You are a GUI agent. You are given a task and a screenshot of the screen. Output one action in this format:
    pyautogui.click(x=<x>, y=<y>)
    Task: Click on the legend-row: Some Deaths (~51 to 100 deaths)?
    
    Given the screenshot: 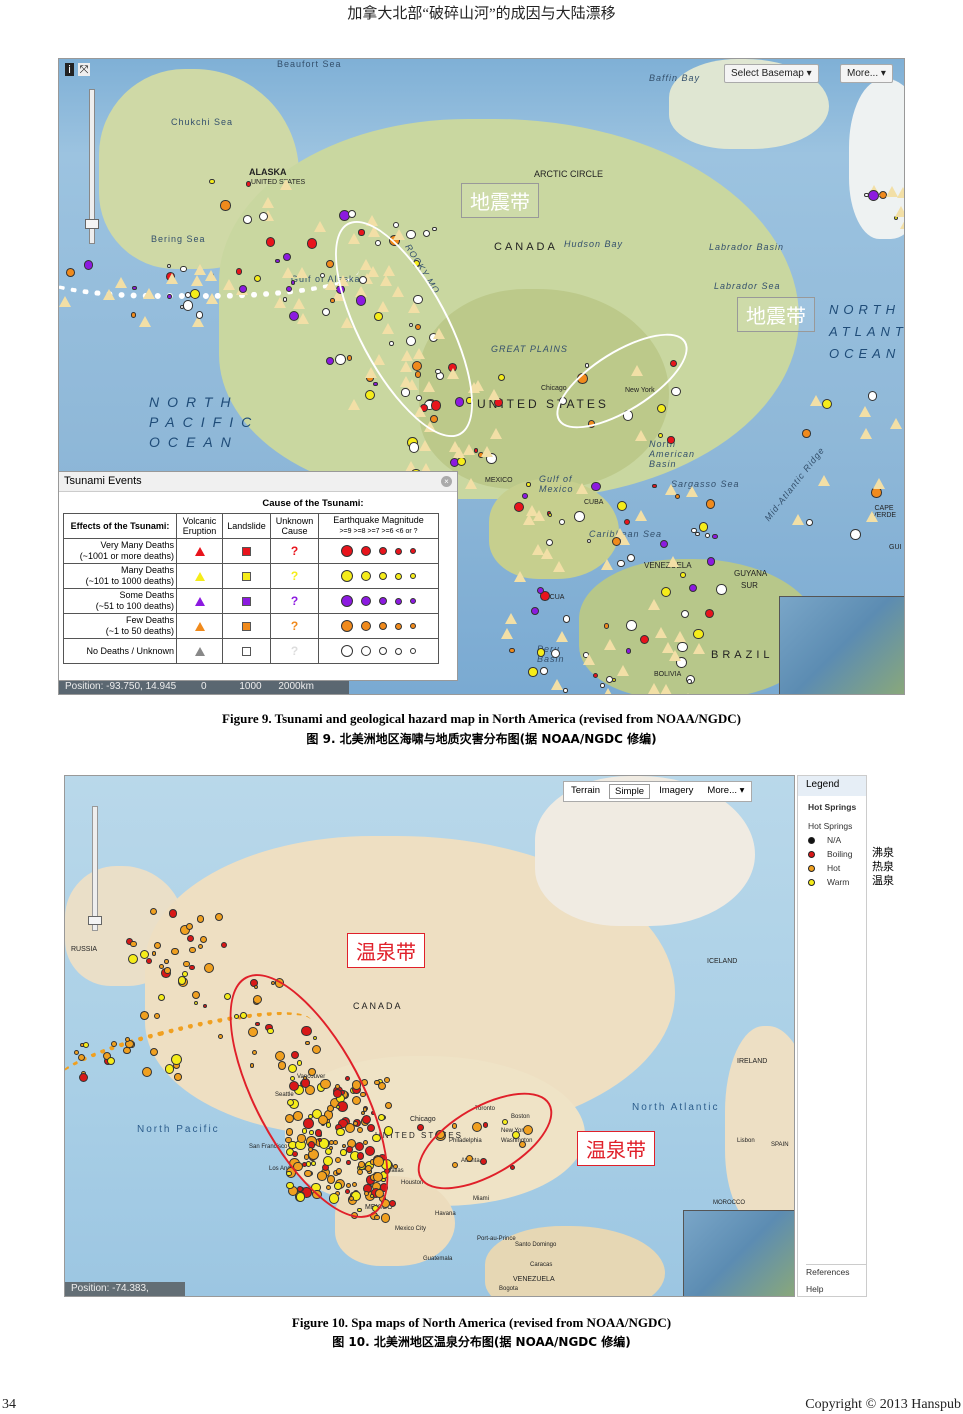 What is the action you would take?
    pyautogui.click(x=251, y=601)
    